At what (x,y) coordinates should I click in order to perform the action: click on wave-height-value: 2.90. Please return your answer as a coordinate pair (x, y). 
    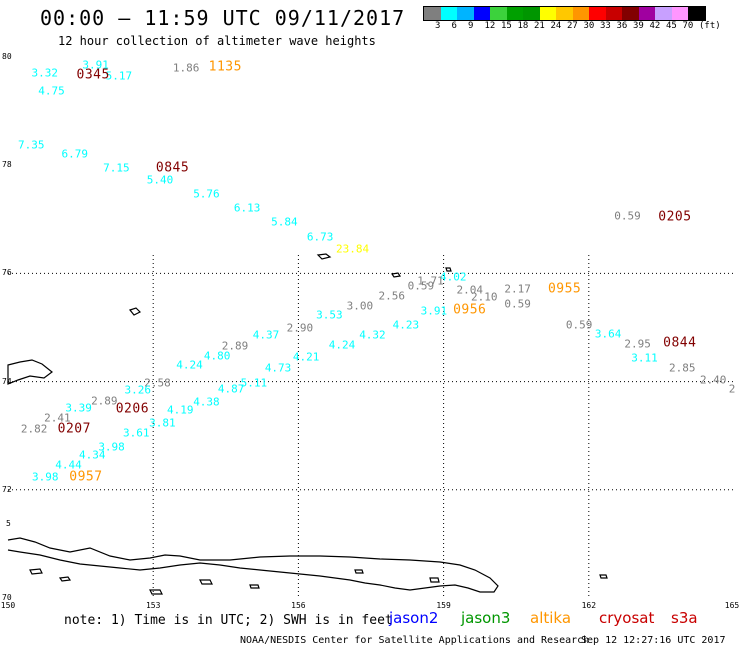
    Looking at the image, I should click on (300, 327).